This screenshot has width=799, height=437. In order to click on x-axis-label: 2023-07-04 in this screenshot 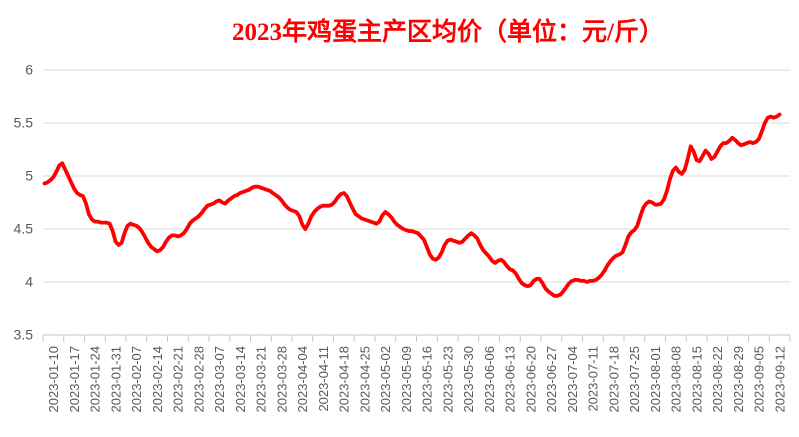, I will do `click(572, 379)`.